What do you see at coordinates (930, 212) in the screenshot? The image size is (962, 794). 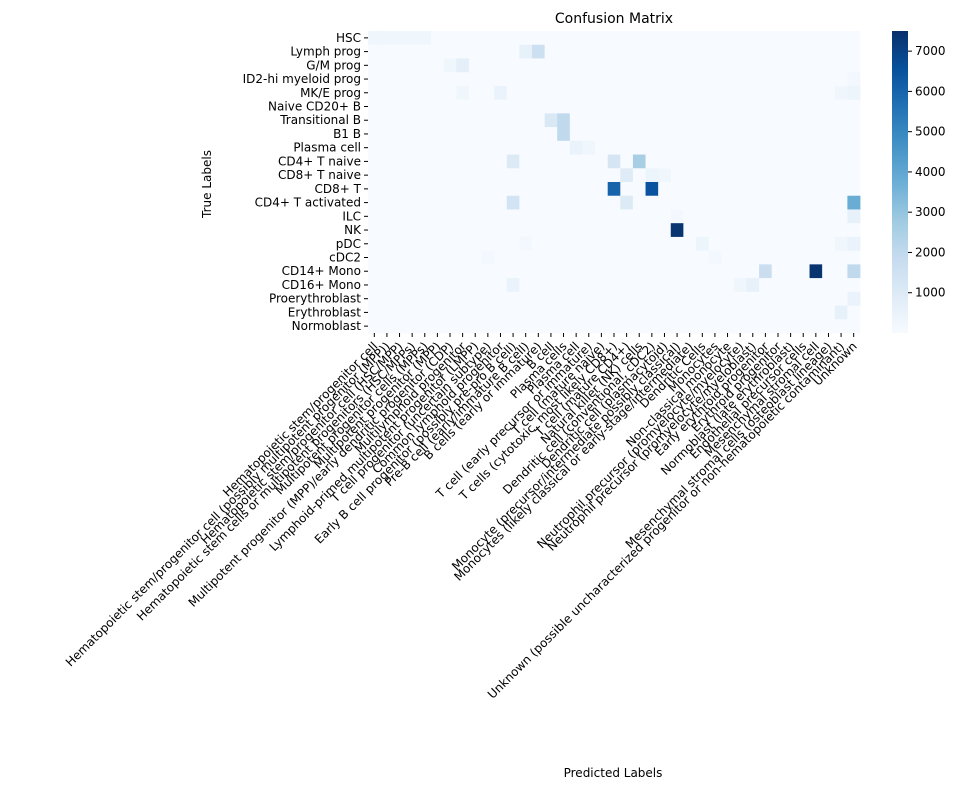 I see `colorbar-tick-label: 3000` at bounding box center [930, 212].